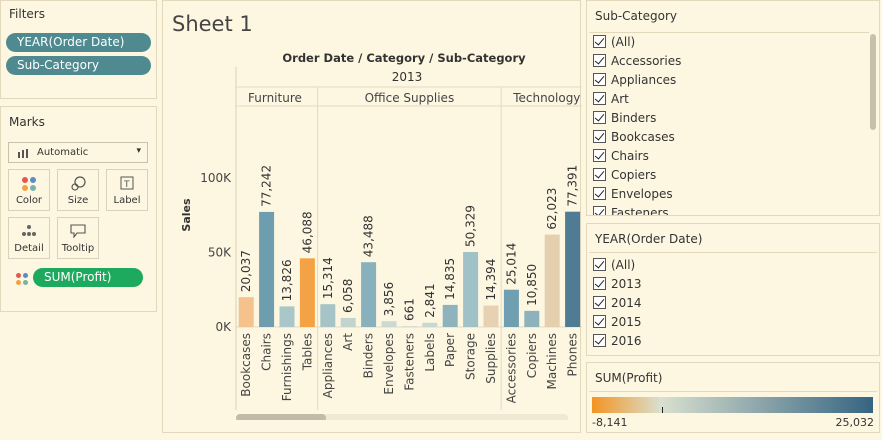 The image size is (882, 440). Describe the element at coordinates (307, 292) in the screenshot. I see `bar-tables` at that location.